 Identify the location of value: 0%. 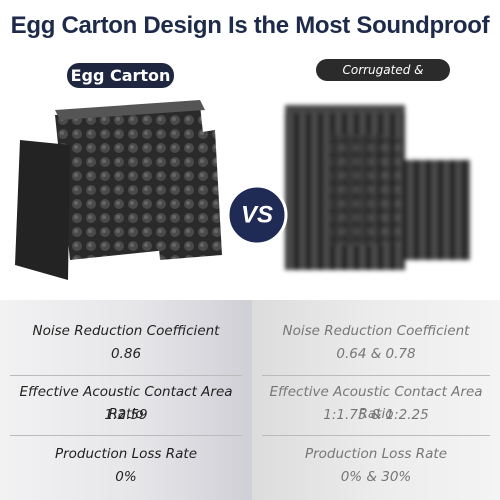
(126, 477).